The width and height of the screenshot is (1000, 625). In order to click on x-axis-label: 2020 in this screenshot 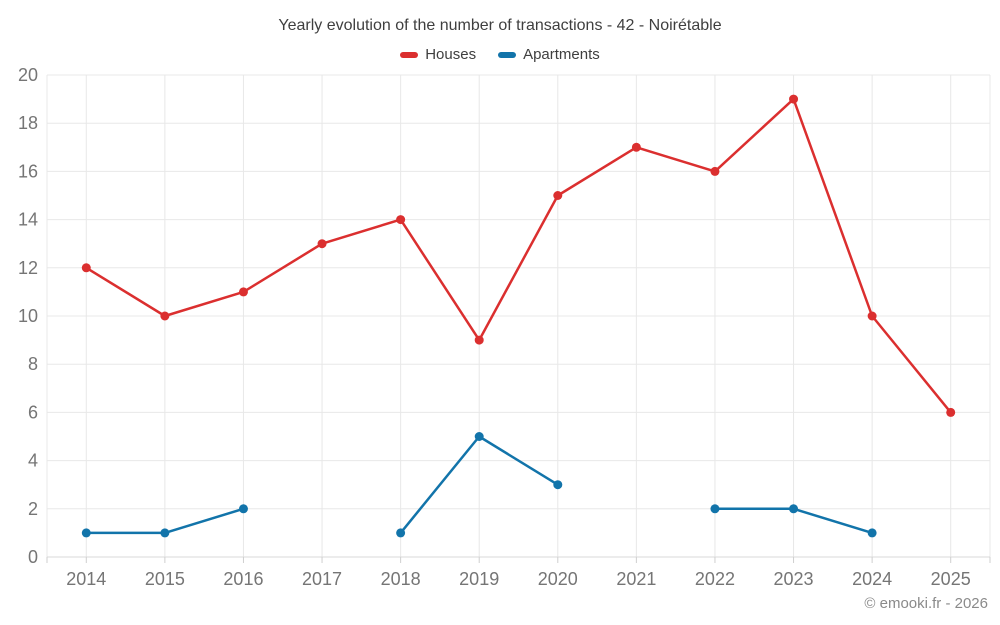, I will do `click(558, 579)`.